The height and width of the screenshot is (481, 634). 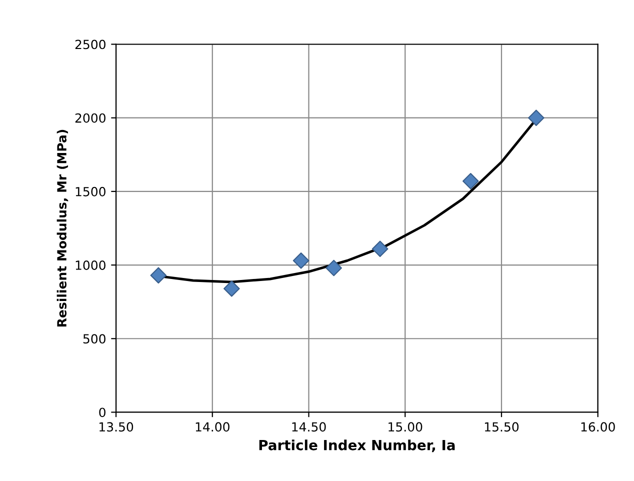 What do you see at coordinates (91, 265) in the screenshot?
I see `y-tick-label: 1000` at bounding box center [91, 265].